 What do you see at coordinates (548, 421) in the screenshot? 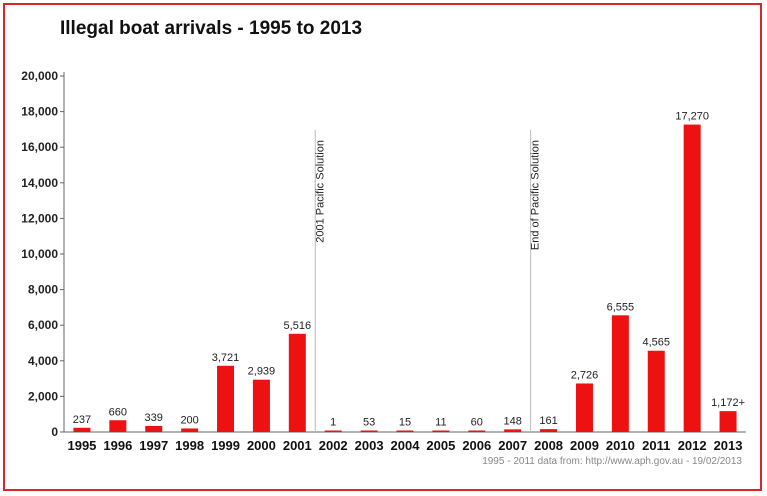
I see `data-label: 161` at bounding box center [548, 421].